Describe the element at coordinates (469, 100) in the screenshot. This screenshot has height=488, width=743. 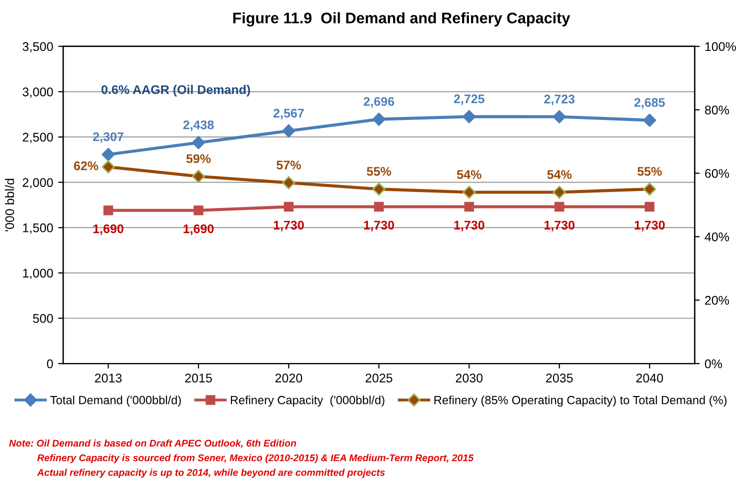
I see `data-label: 2,725` at that location.